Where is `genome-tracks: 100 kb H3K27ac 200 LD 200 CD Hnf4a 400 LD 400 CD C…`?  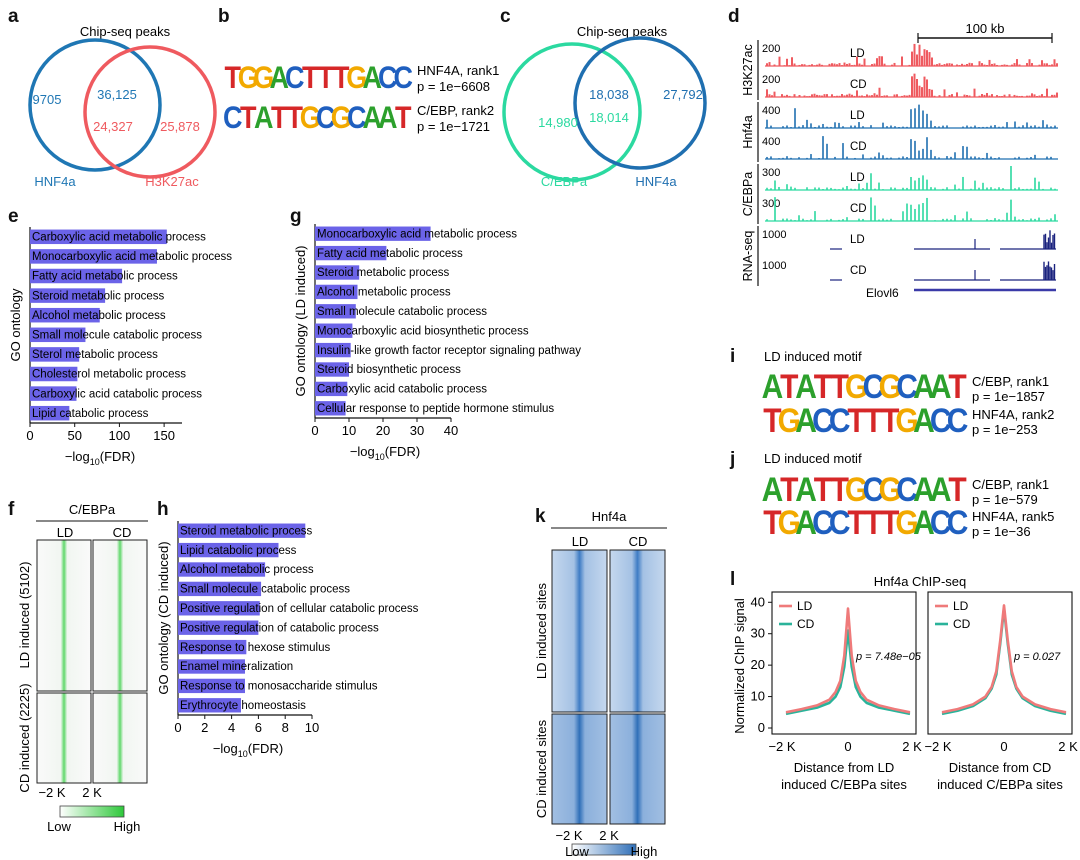
genome-tracks: 100 kb H3K27ac 200 LD 200 CD Hnf4a 400 LD 400 CD C… is located at coordinates (899, 160).